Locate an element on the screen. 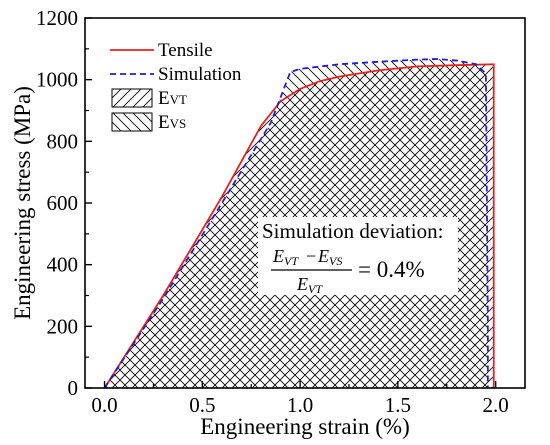  legend-item: Tensile is located at coordinates (161, 50).